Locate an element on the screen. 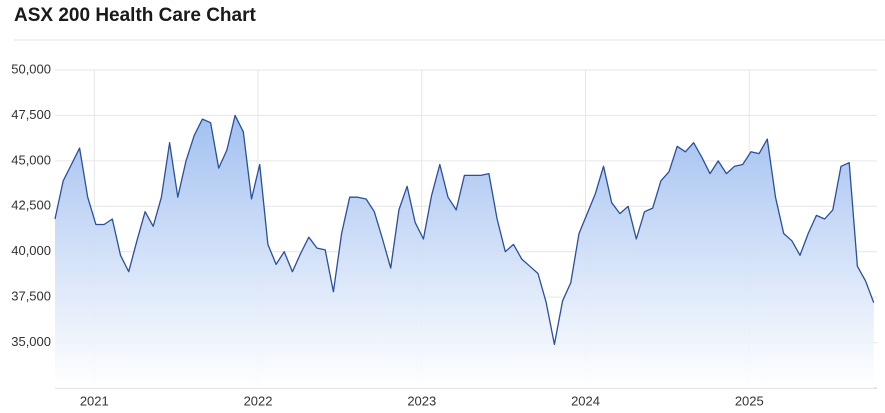  y-tick-label: 35,000 is located at coordinates (31, 341).